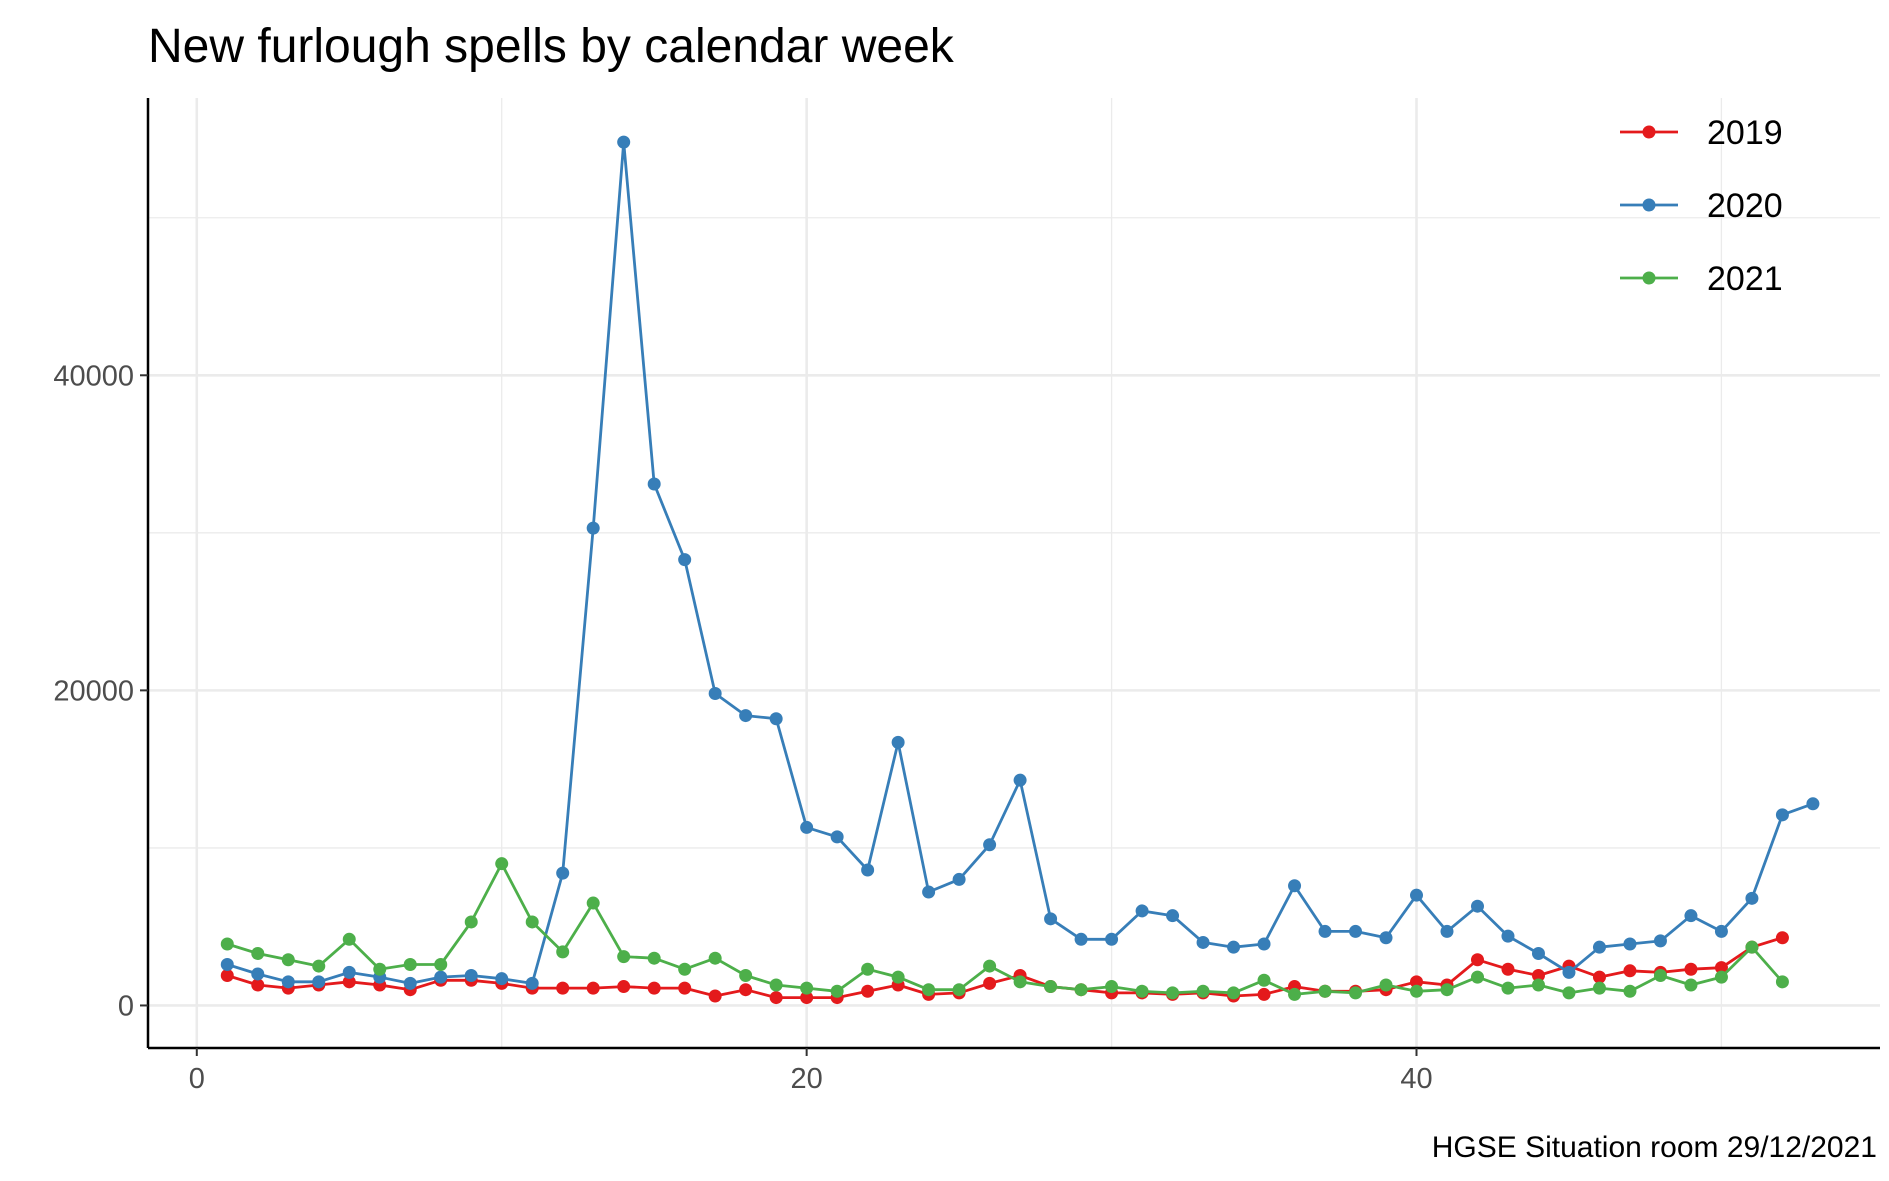  What do you see at coordinates (1654, 1147) in the screenshot?
I see `chart-caption: HGSE Situation room 29/12/2021` at bounding box center [1654, 1147].